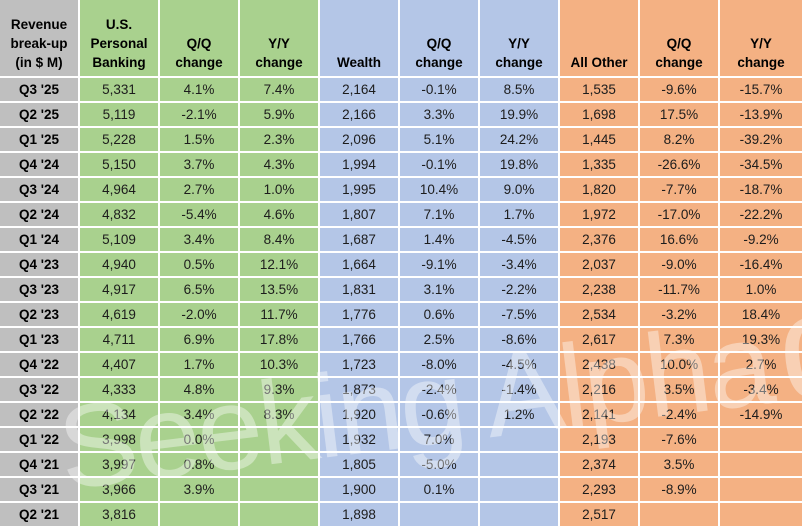  I want to click on table-cell: 16.6%, so click(680, 240).